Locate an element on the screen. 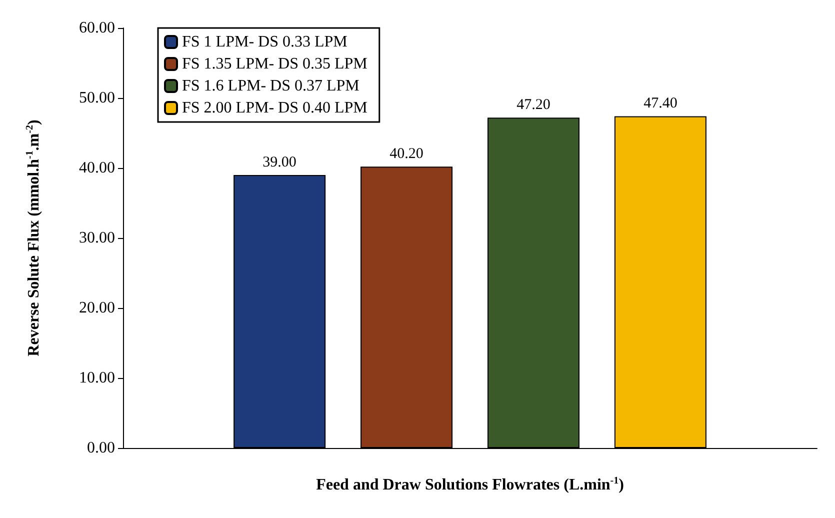 The width and height of the screenshot is (835, 518). data-label: 40.20 is located at coordinates (407, 154).